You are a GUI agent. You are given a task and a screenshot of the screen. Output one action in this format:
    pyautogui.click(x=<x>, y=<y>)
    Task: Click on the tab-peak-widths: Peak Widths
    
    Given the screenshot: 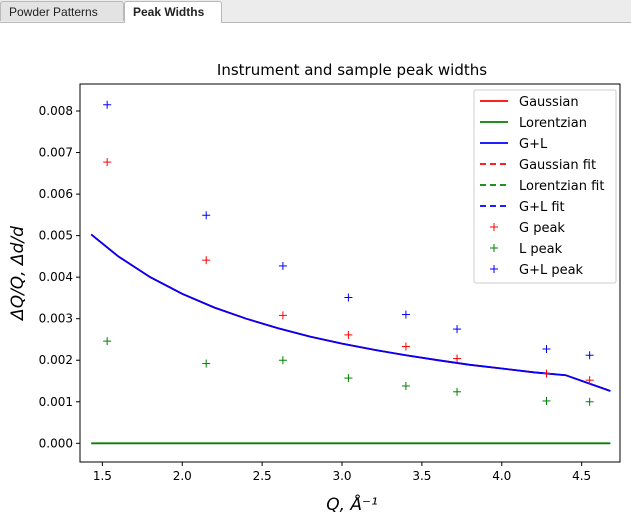 What is the action you would take?
    pyautogui.click(x=173, y=12)
    